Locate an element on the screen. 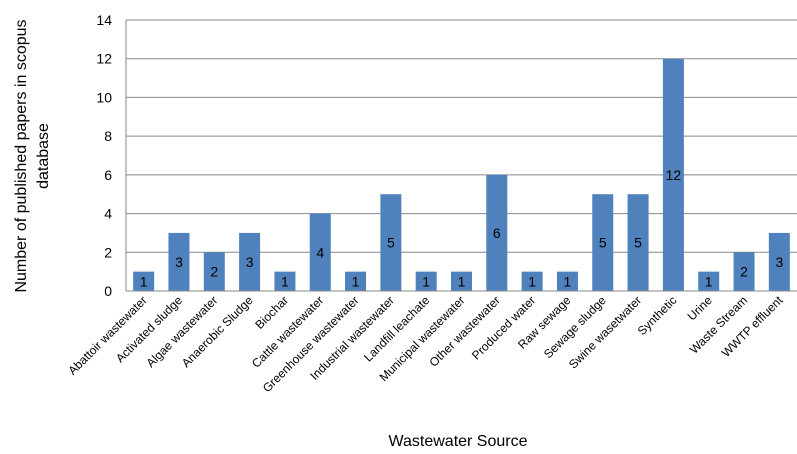 Image resolution: width=797 pixels, height=454 pixels. bar-data-label: 6 is located at coordinates (497, 233).